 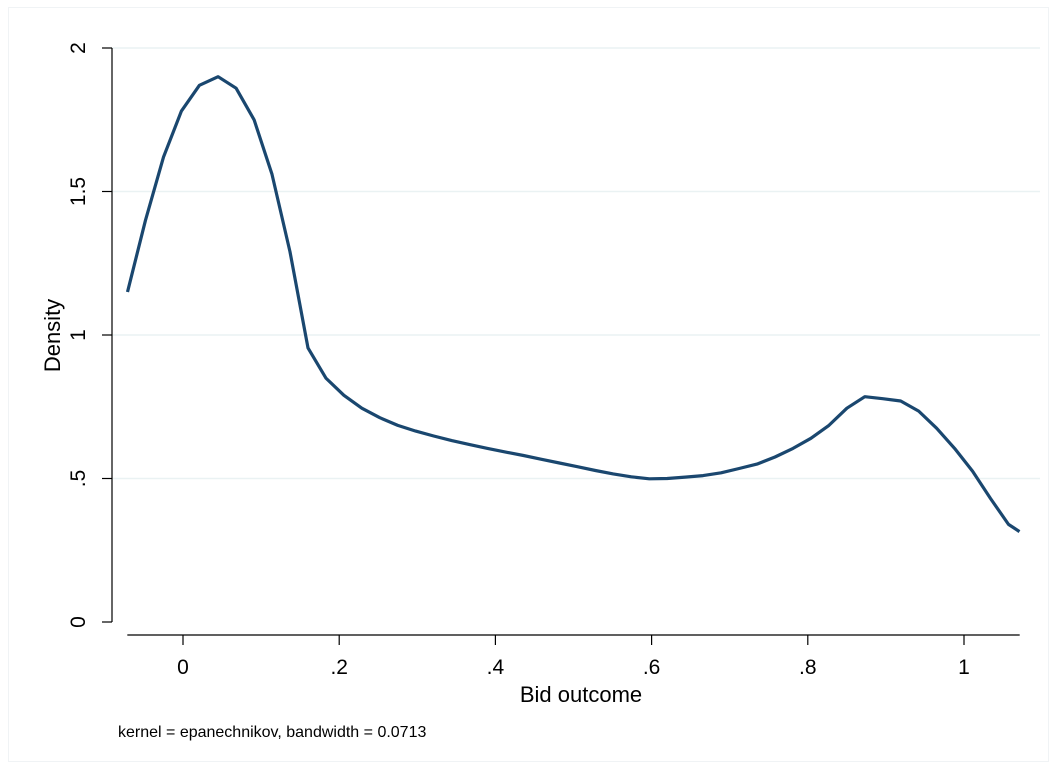 I want to click on y-tick-label: 0, so click(x=78, y=622).